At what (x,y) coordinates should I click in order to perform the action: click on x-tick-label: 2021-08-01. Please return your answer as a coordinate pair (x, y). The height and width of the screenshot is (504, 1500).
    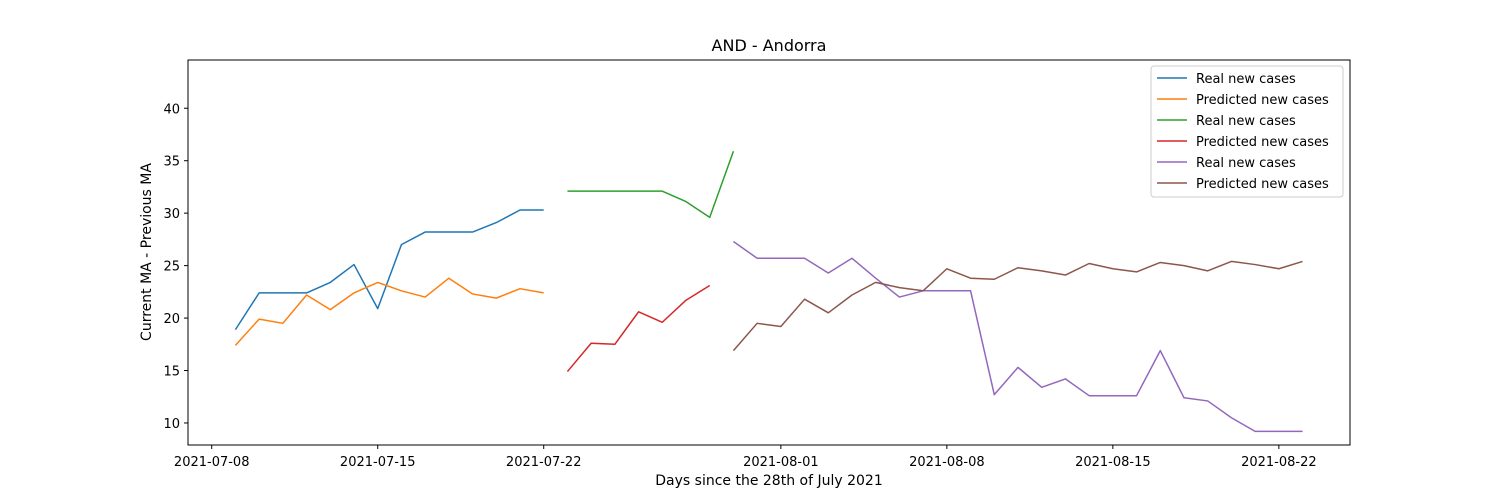
    Looking at the image, I should click on (781, 462).